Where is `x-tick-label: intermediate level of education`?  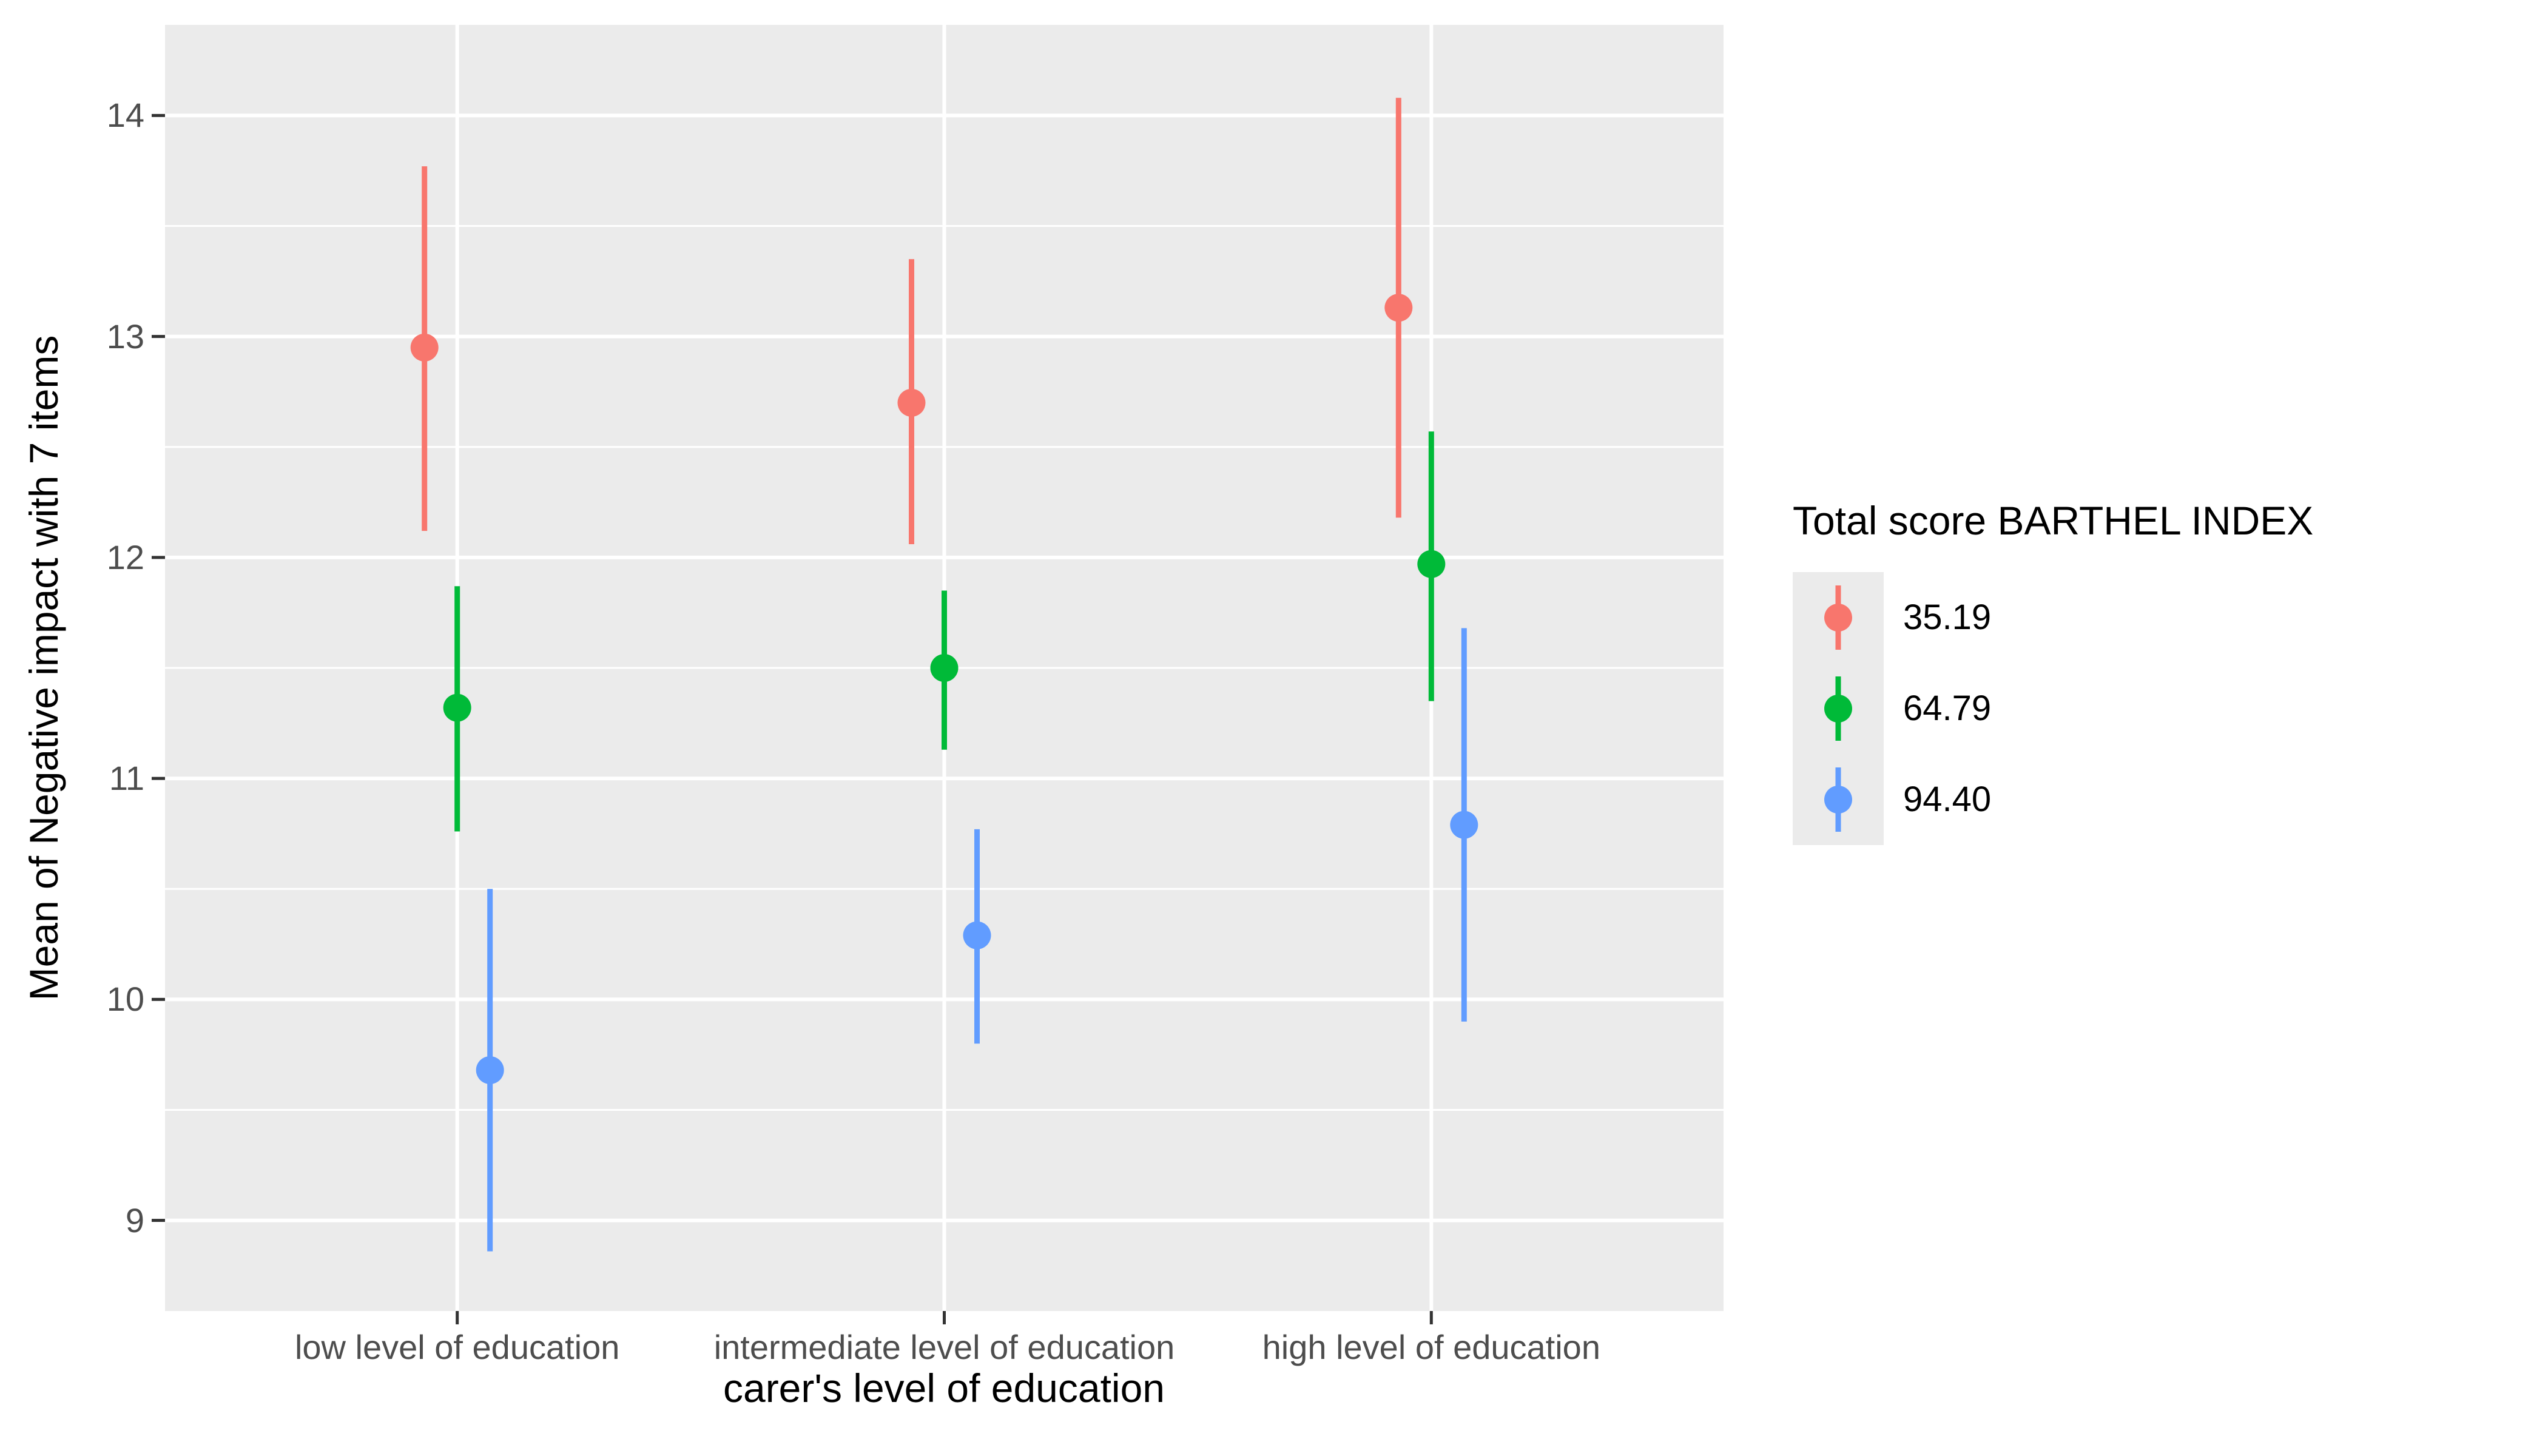 x-tick-label: intermediate level of education is located at coordinates (944, 1347).